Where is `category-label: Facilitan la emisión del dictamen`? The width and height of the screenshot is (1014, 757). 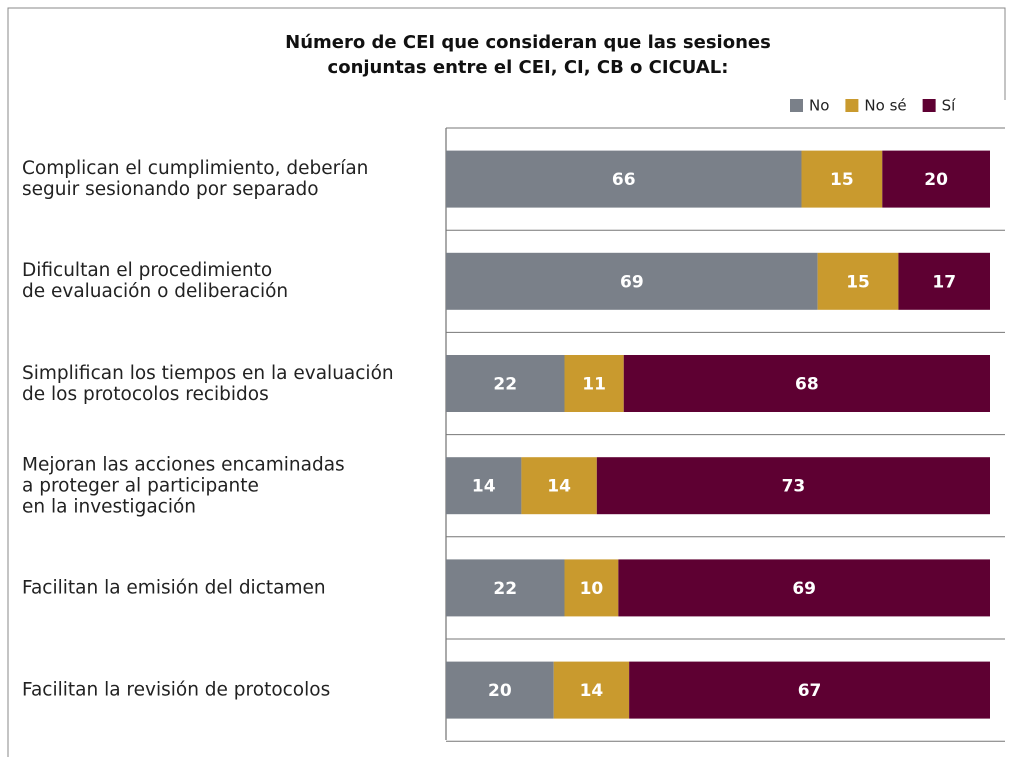
category-label: Facilitan la emisión del dictamen is located at coordinates (174, 588).